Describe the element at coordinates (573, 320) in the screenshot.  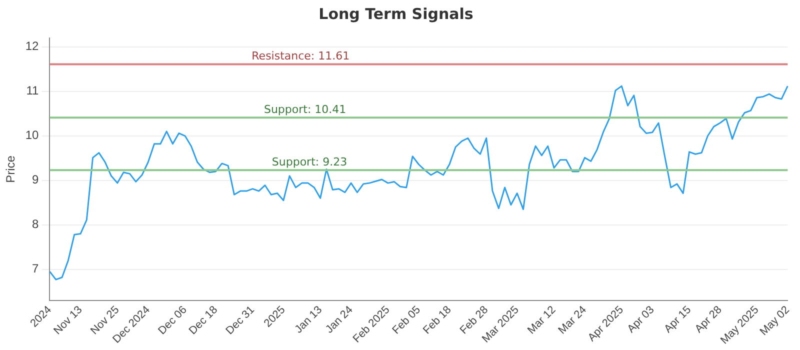
I see `x-tick-label: Mar 24` at that location.